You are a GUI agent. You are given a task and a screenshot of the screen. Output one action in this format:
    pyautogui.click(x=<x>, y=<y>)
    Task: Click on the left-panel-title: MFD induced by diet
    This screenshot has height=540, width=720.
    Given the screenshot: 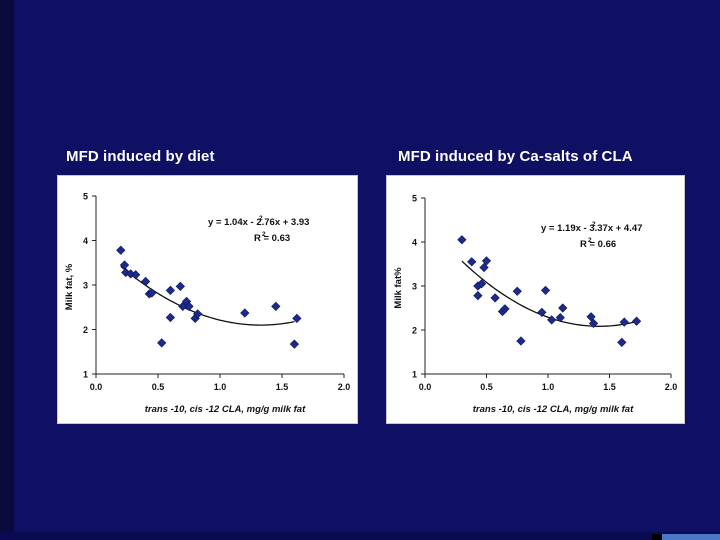 What is the action you would take?
    pyautogui.click(x=140, y=156)
    